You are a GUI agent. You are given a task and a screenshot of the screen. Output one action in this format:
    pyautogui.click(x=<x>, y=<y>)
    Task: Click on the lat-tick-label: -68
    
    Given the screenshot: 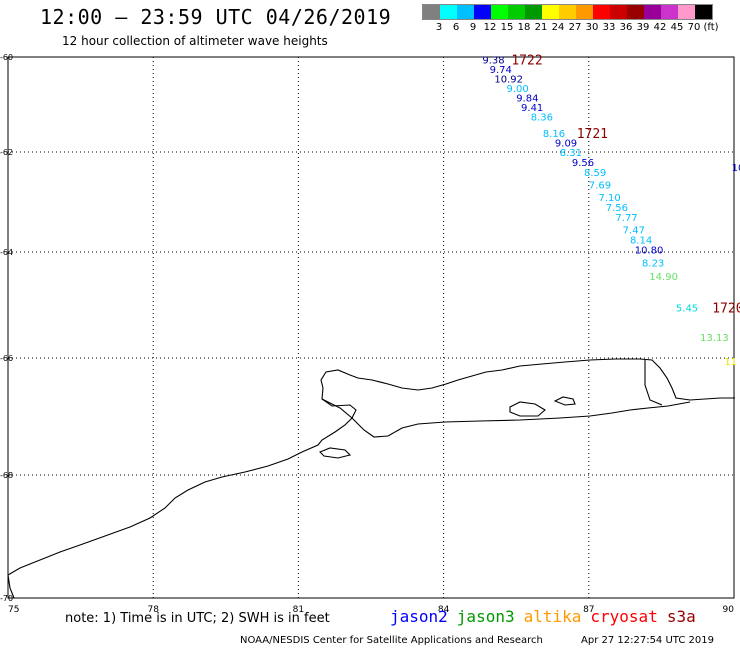 What is the action you would take?
    pyautogui.click(x=6, y=475)
    